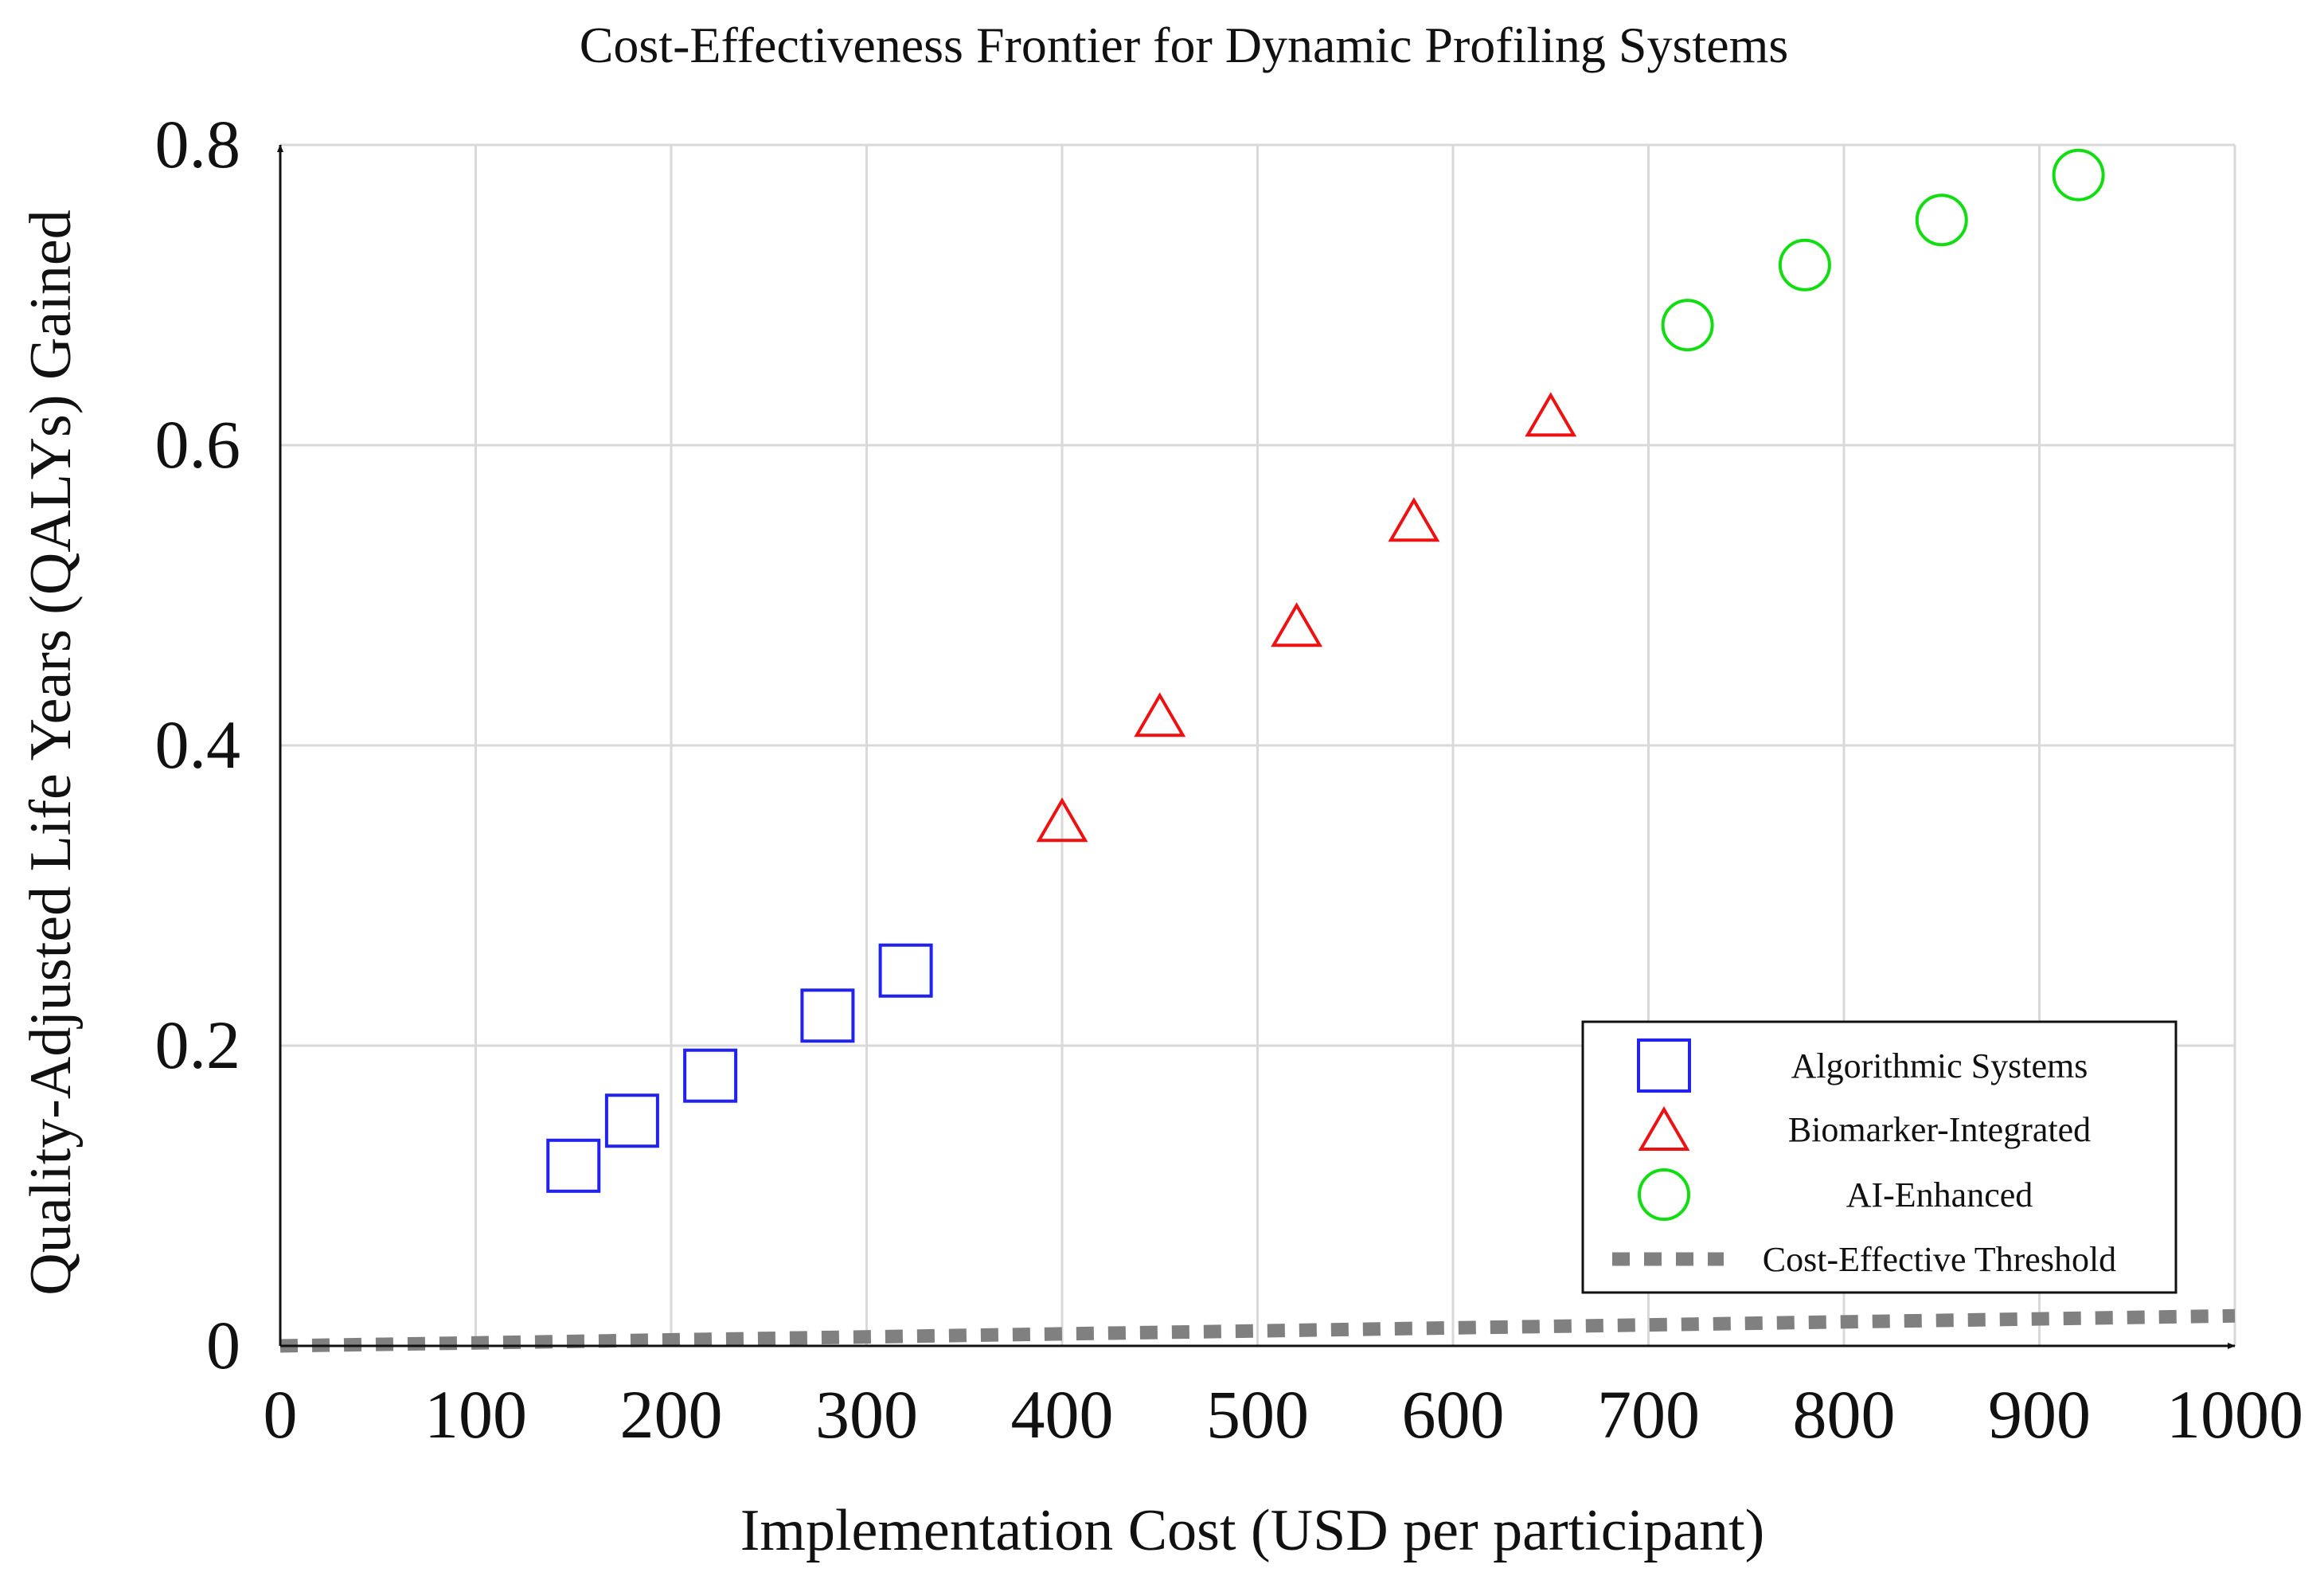 Image resolution: width=2324 pixels, height=1584 pixels. I want to click on y-tick-label: 0.8, so click(198, 144).